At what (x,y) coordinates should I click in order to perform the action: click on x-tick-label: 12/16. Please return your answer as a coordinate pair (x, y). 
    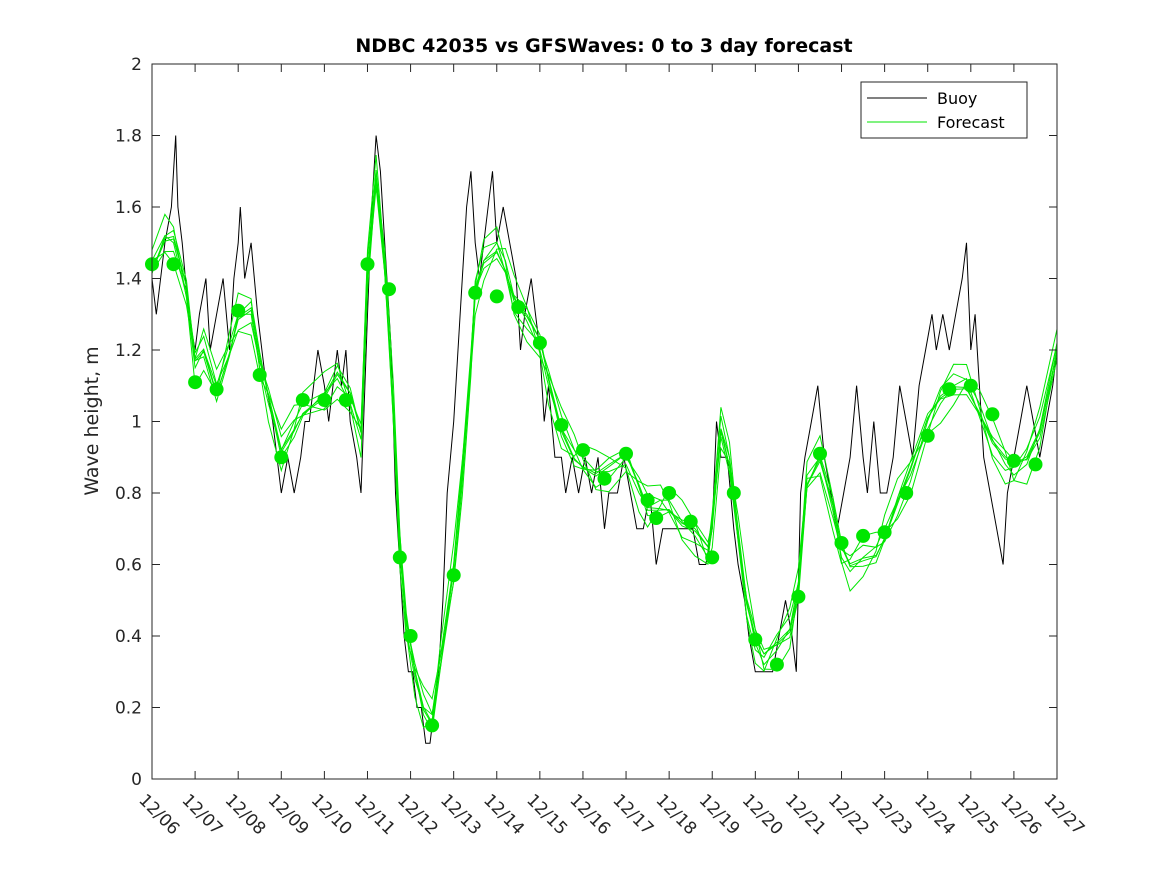
    Looking at the image, I should click on (589, 814).